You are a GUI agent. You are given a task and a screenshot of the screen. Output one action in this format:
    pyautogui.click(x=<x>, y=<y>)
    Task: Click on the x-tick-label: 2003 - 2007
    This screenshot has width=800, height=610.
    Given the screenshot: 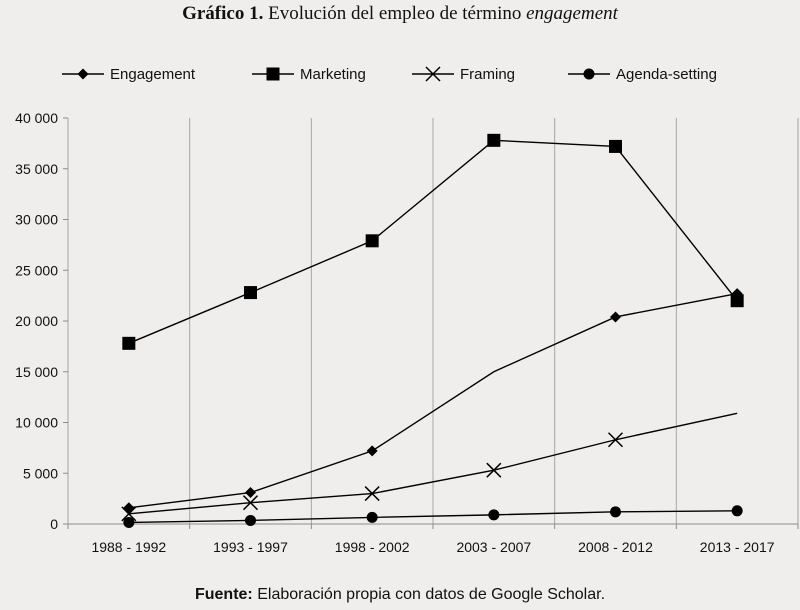 What is the action you would take?
    pyautogui.click(x=493, y=547)
    